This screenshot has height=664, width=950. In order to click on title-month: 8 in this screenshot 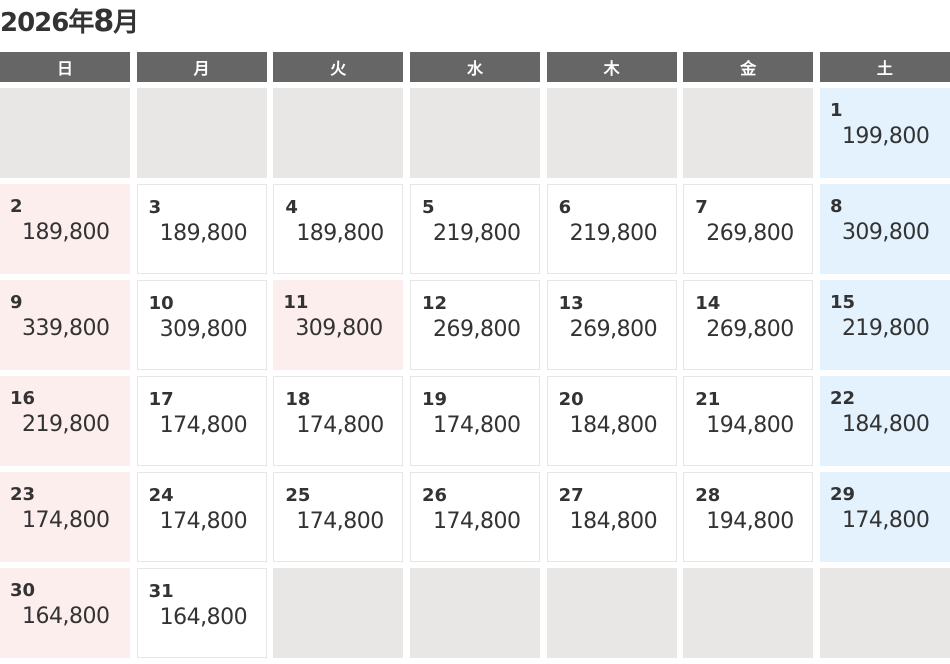, I will do `click(103, 21)`.